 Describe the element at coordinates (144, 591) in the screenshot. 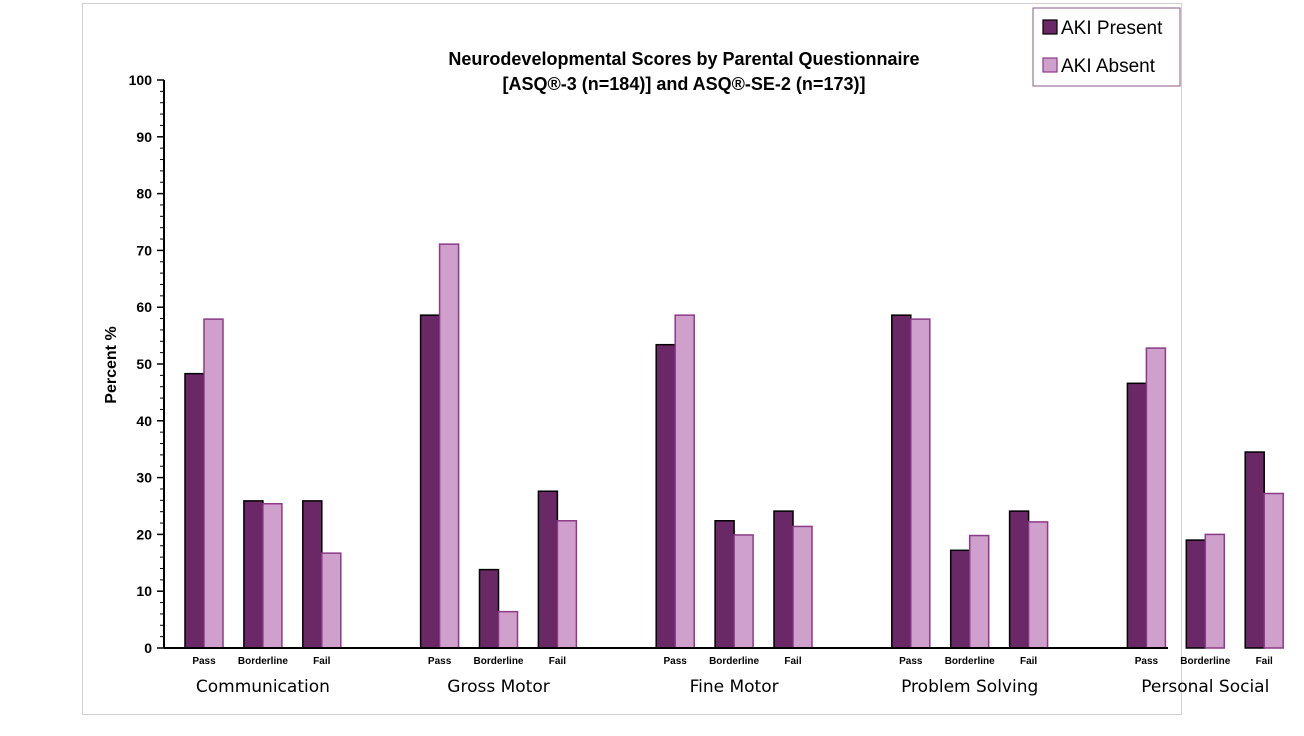

I see `y-tick-label: 10` at that location.